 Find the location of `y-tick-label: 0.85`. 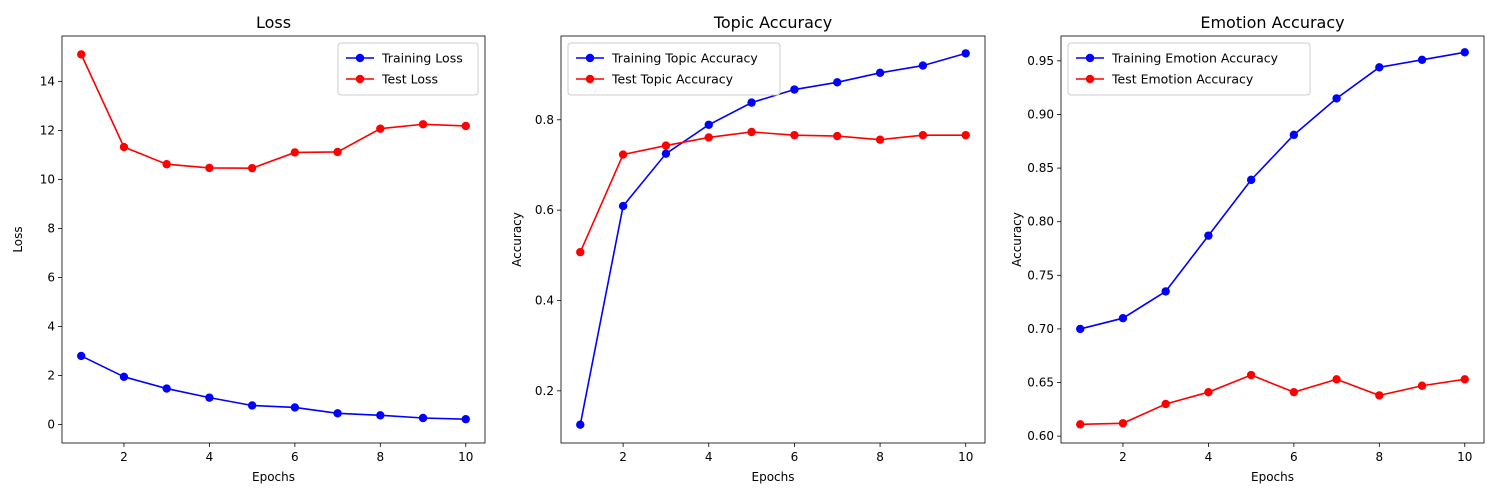

y-tick-label: 0.85 is located at coordinates (1040, 168).